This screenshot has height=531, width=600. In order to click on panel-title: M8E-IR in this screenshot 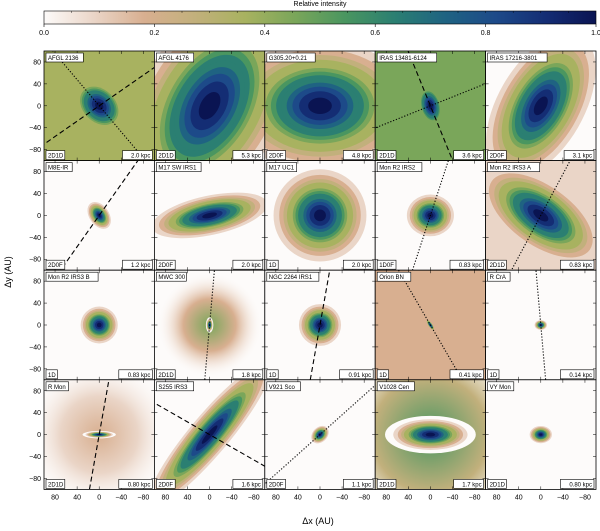, I will do `click(58, 169)`.